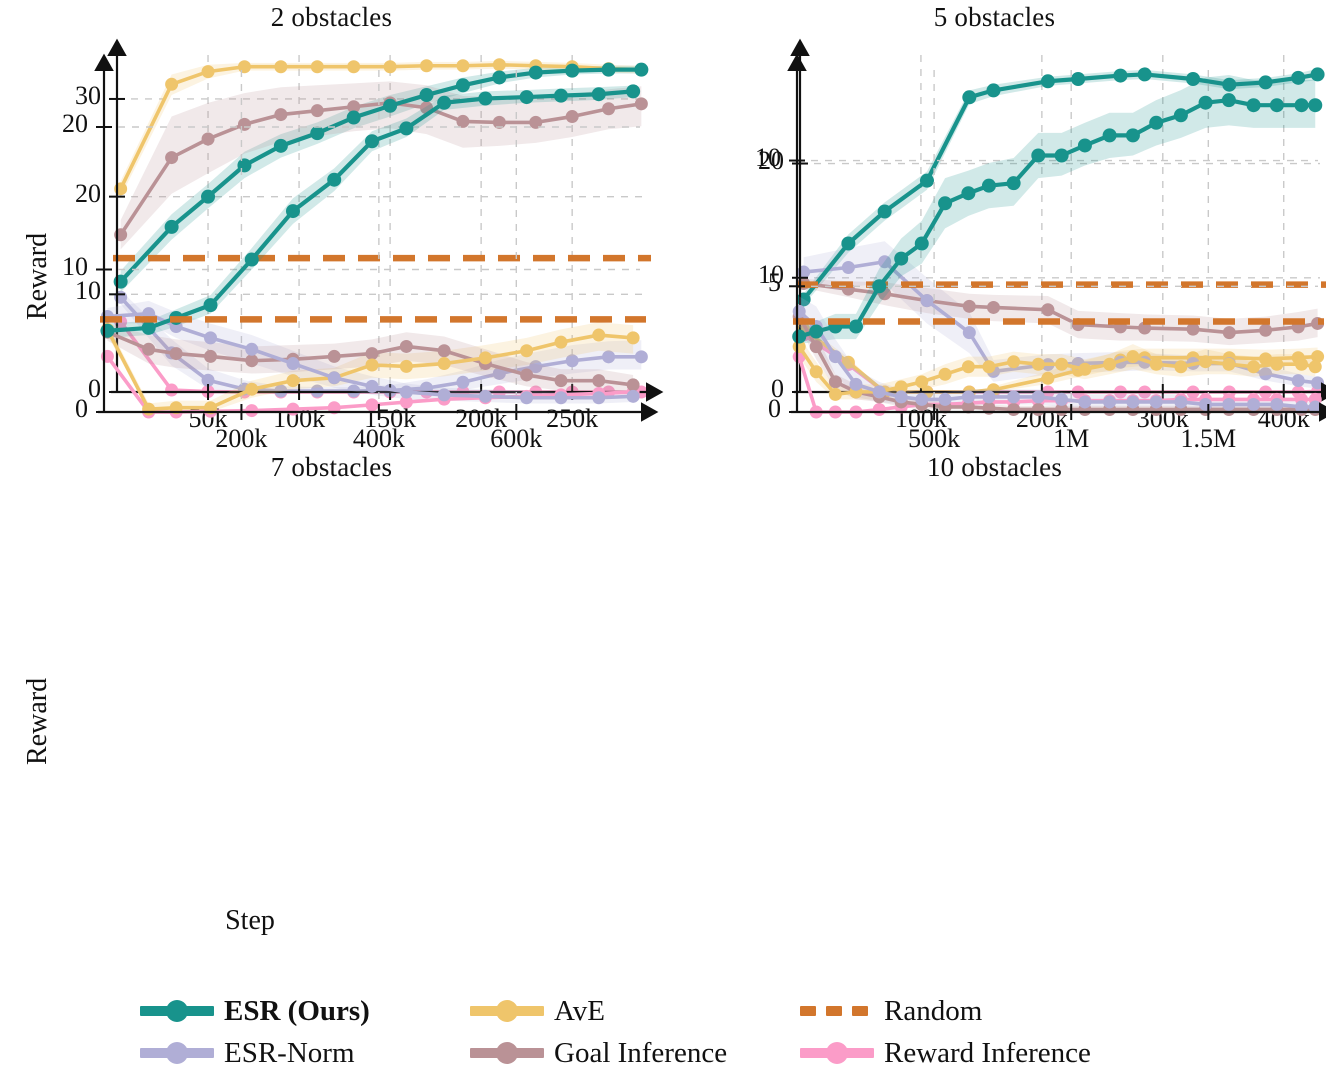 The image size is (1326, 1074). Describe the element at coordinates (331, 17) in the screenshot. I see `panel-title: 2 obstacles` at that location.